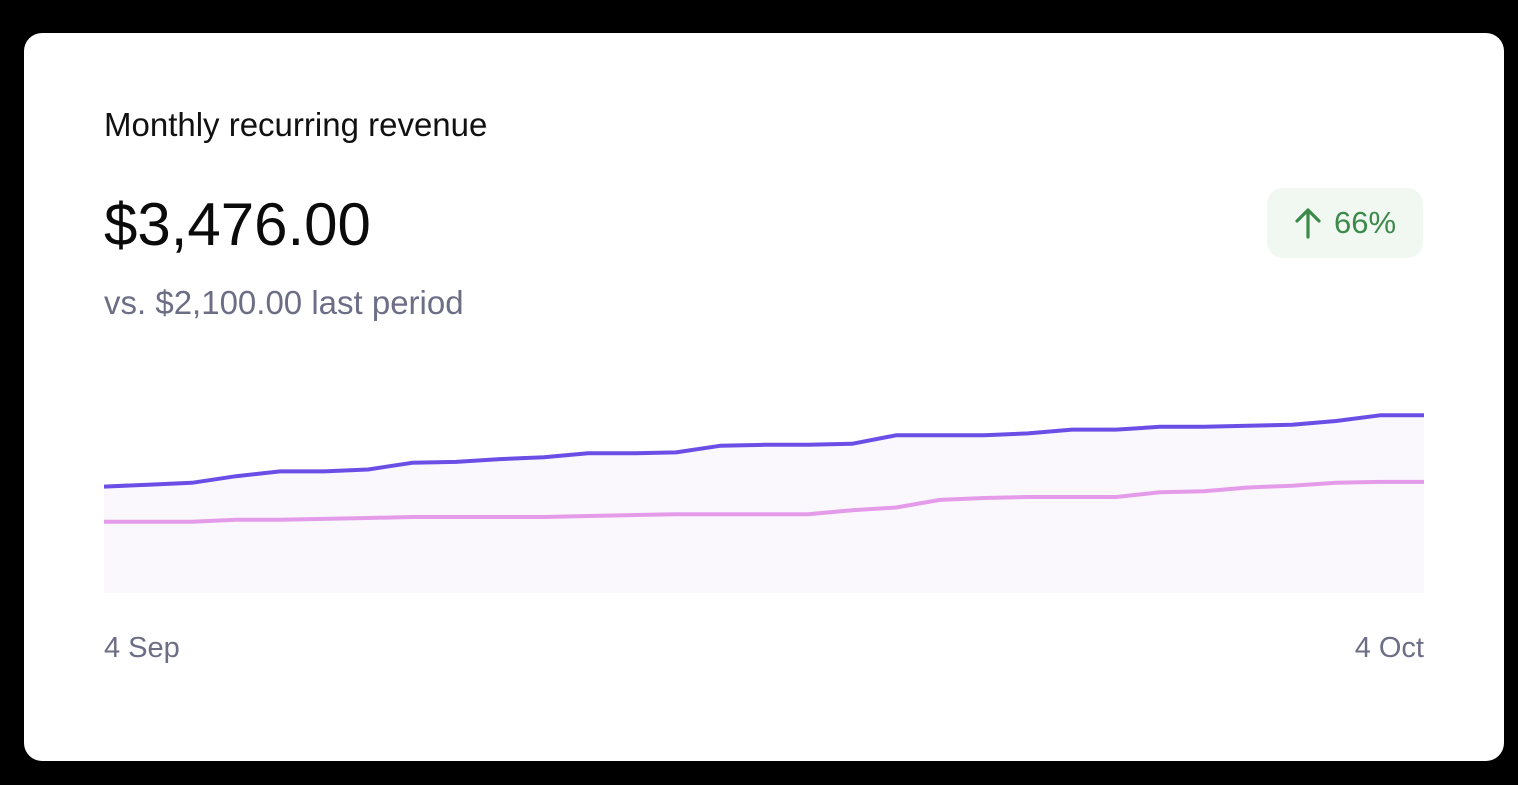 Image resolution: width=1518 pixels, height=785 pixels. I want to click on change-badge: 66%, so click(1345, 223).